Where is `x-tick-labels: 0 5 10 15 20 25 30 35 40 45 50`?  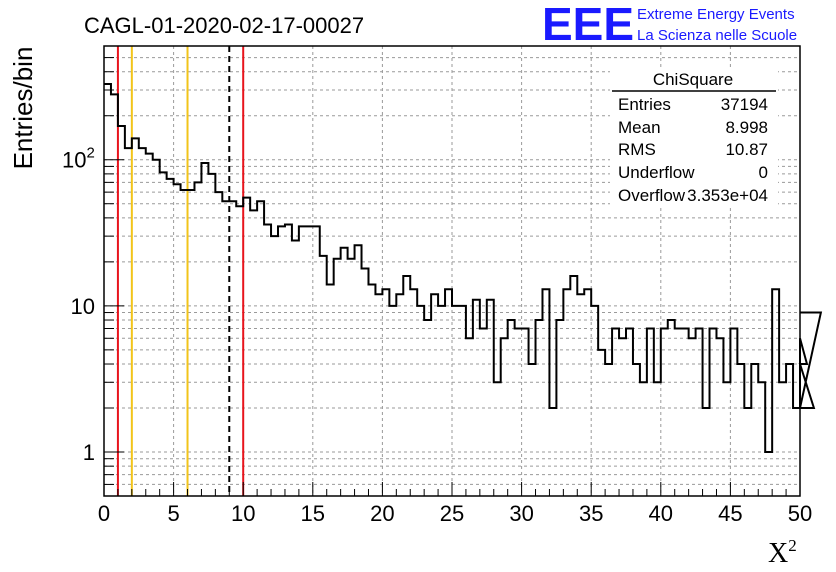
x-tick-labels: 0 5 10 15 20 25 30 35 40 45 50 is located at coordinates (455, 513).